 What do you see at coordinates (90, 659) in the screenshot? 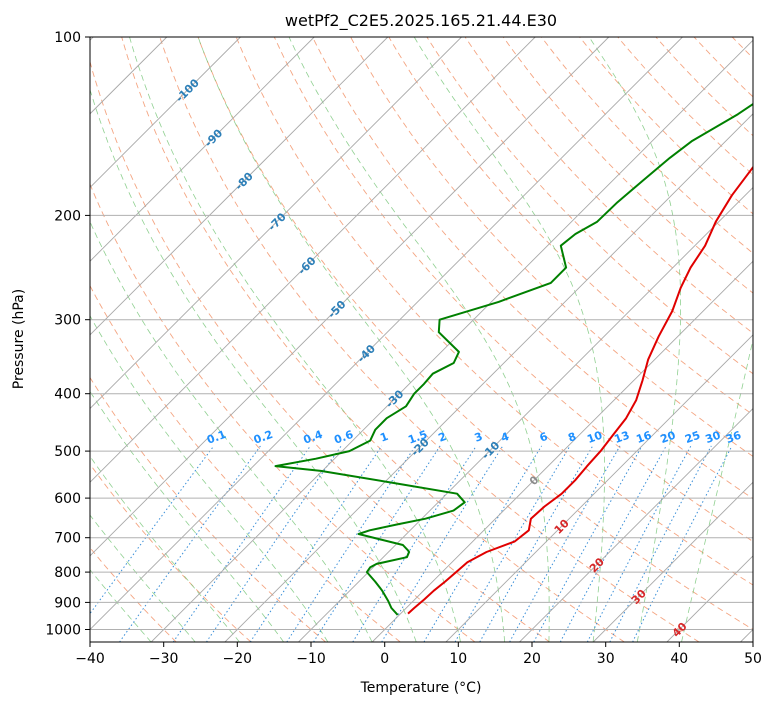
I see `x-tick-label: −40` at bounding box center [90, 659].